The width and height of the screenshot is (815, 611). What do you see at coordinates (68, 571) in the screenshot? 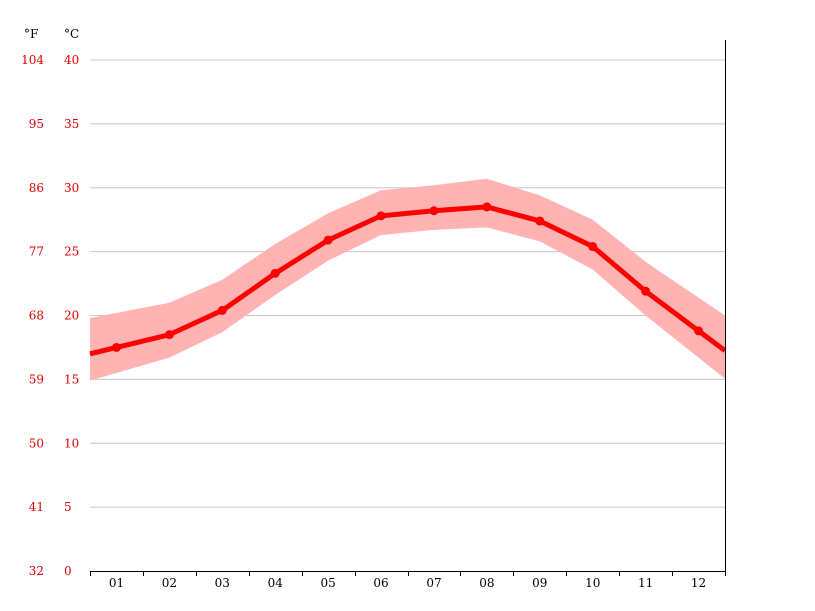
I see `celsius-tick-label: 0` at bounding box center [68, 571].